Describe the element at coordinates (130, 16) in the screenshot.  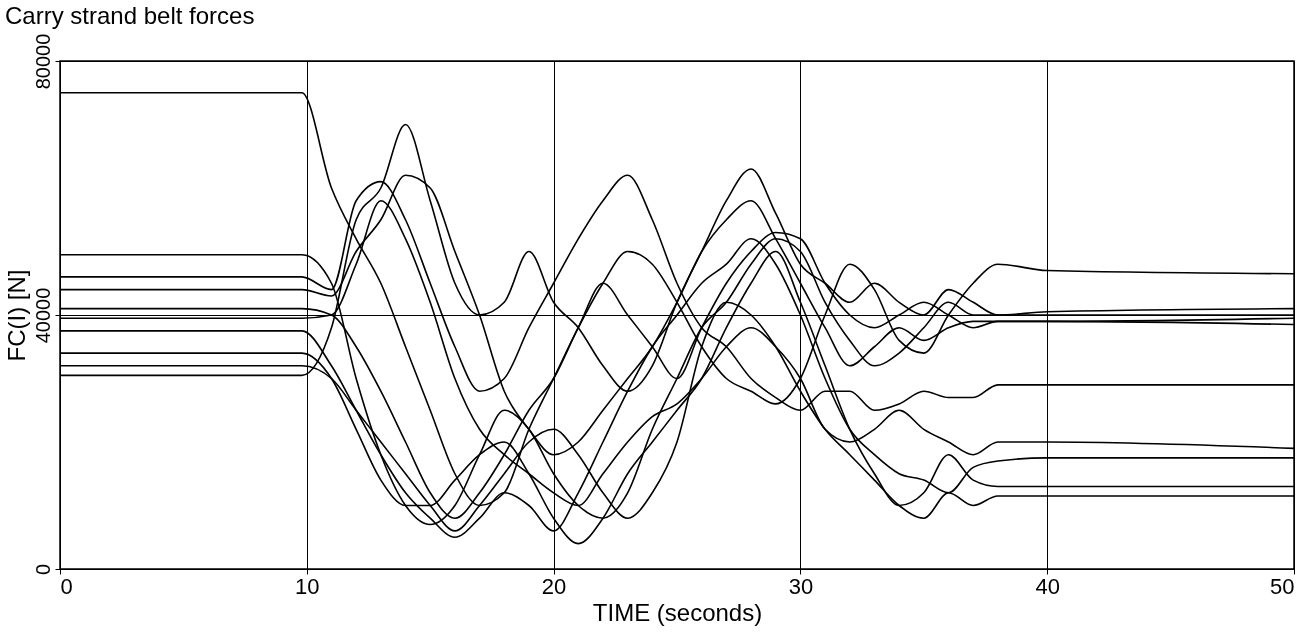
I see `chart-title: Carry strand belt forces` at that location.